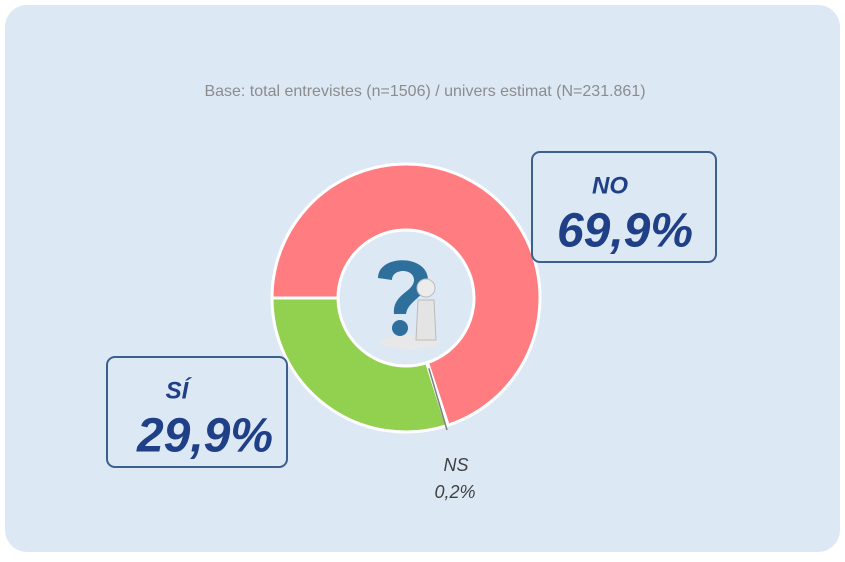 The height and width of the screenshot is (562, 845). What do you see at coordinates (610, 185) in the screenshot?
I see `category-label: NO` at bounding box center [610, 185].